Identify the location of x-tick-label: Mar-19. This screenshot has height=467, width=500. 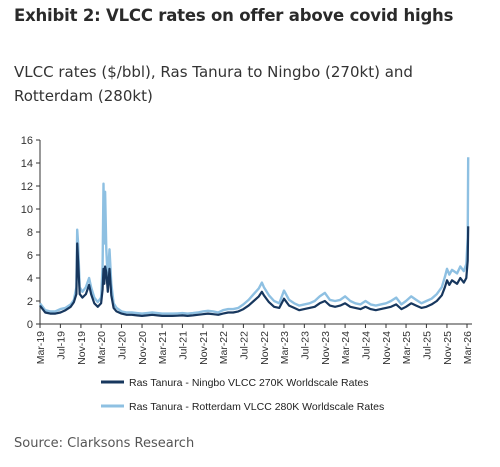
(41, 347).